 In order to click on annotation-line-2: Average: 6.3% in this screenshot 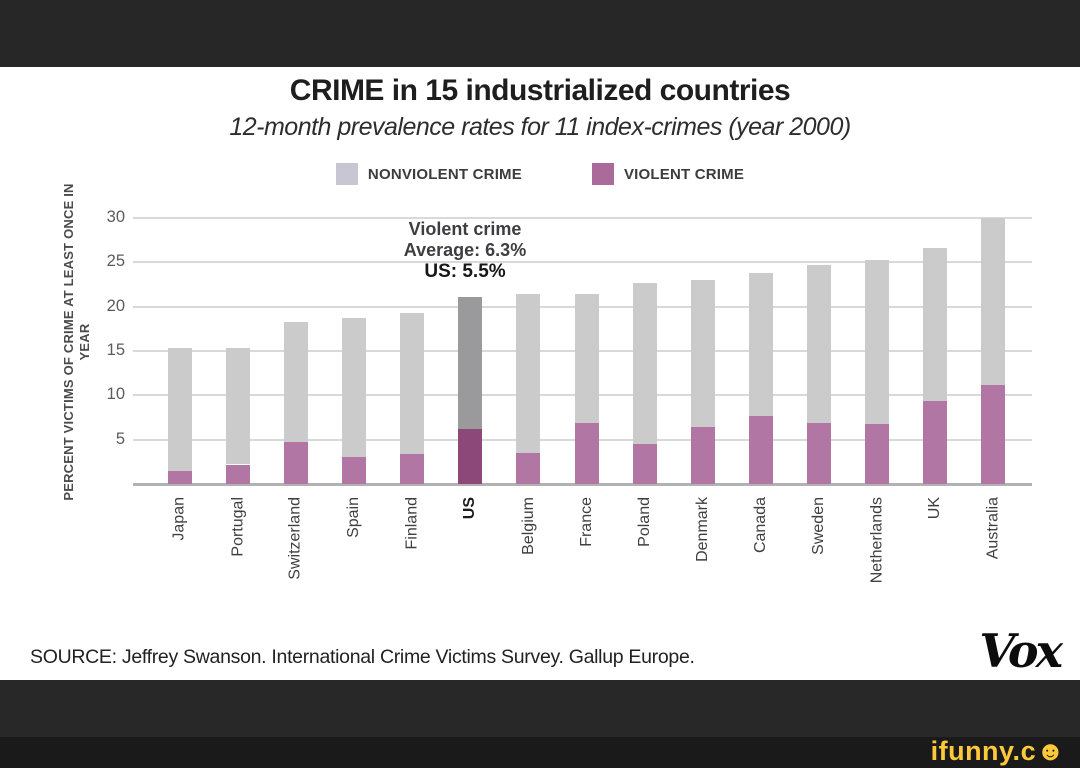, I will do `click(465, 250)`.